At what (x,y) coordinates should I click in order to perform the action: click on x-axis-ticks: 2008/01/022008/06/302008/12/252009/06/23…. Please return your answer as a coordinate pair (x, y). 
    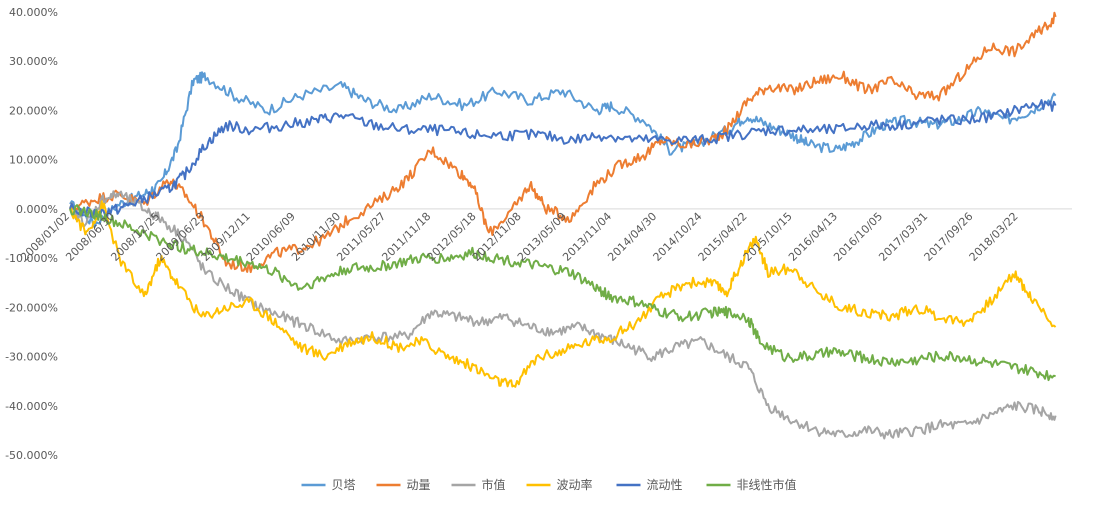
    Looking at the image, I should click on (519, 237).